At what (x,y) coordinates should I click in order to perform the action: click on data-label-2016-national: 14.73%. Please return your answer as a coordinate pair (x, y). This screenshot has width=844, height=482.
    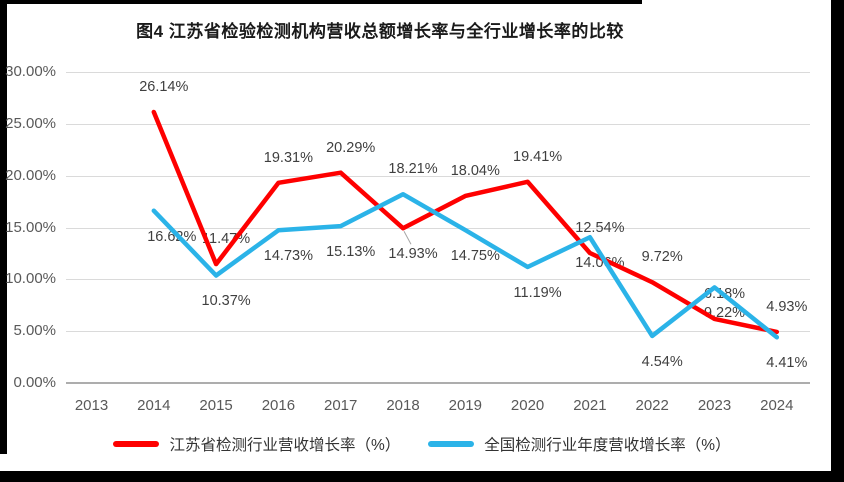
    Looking at the image, I should click on (288, 256).